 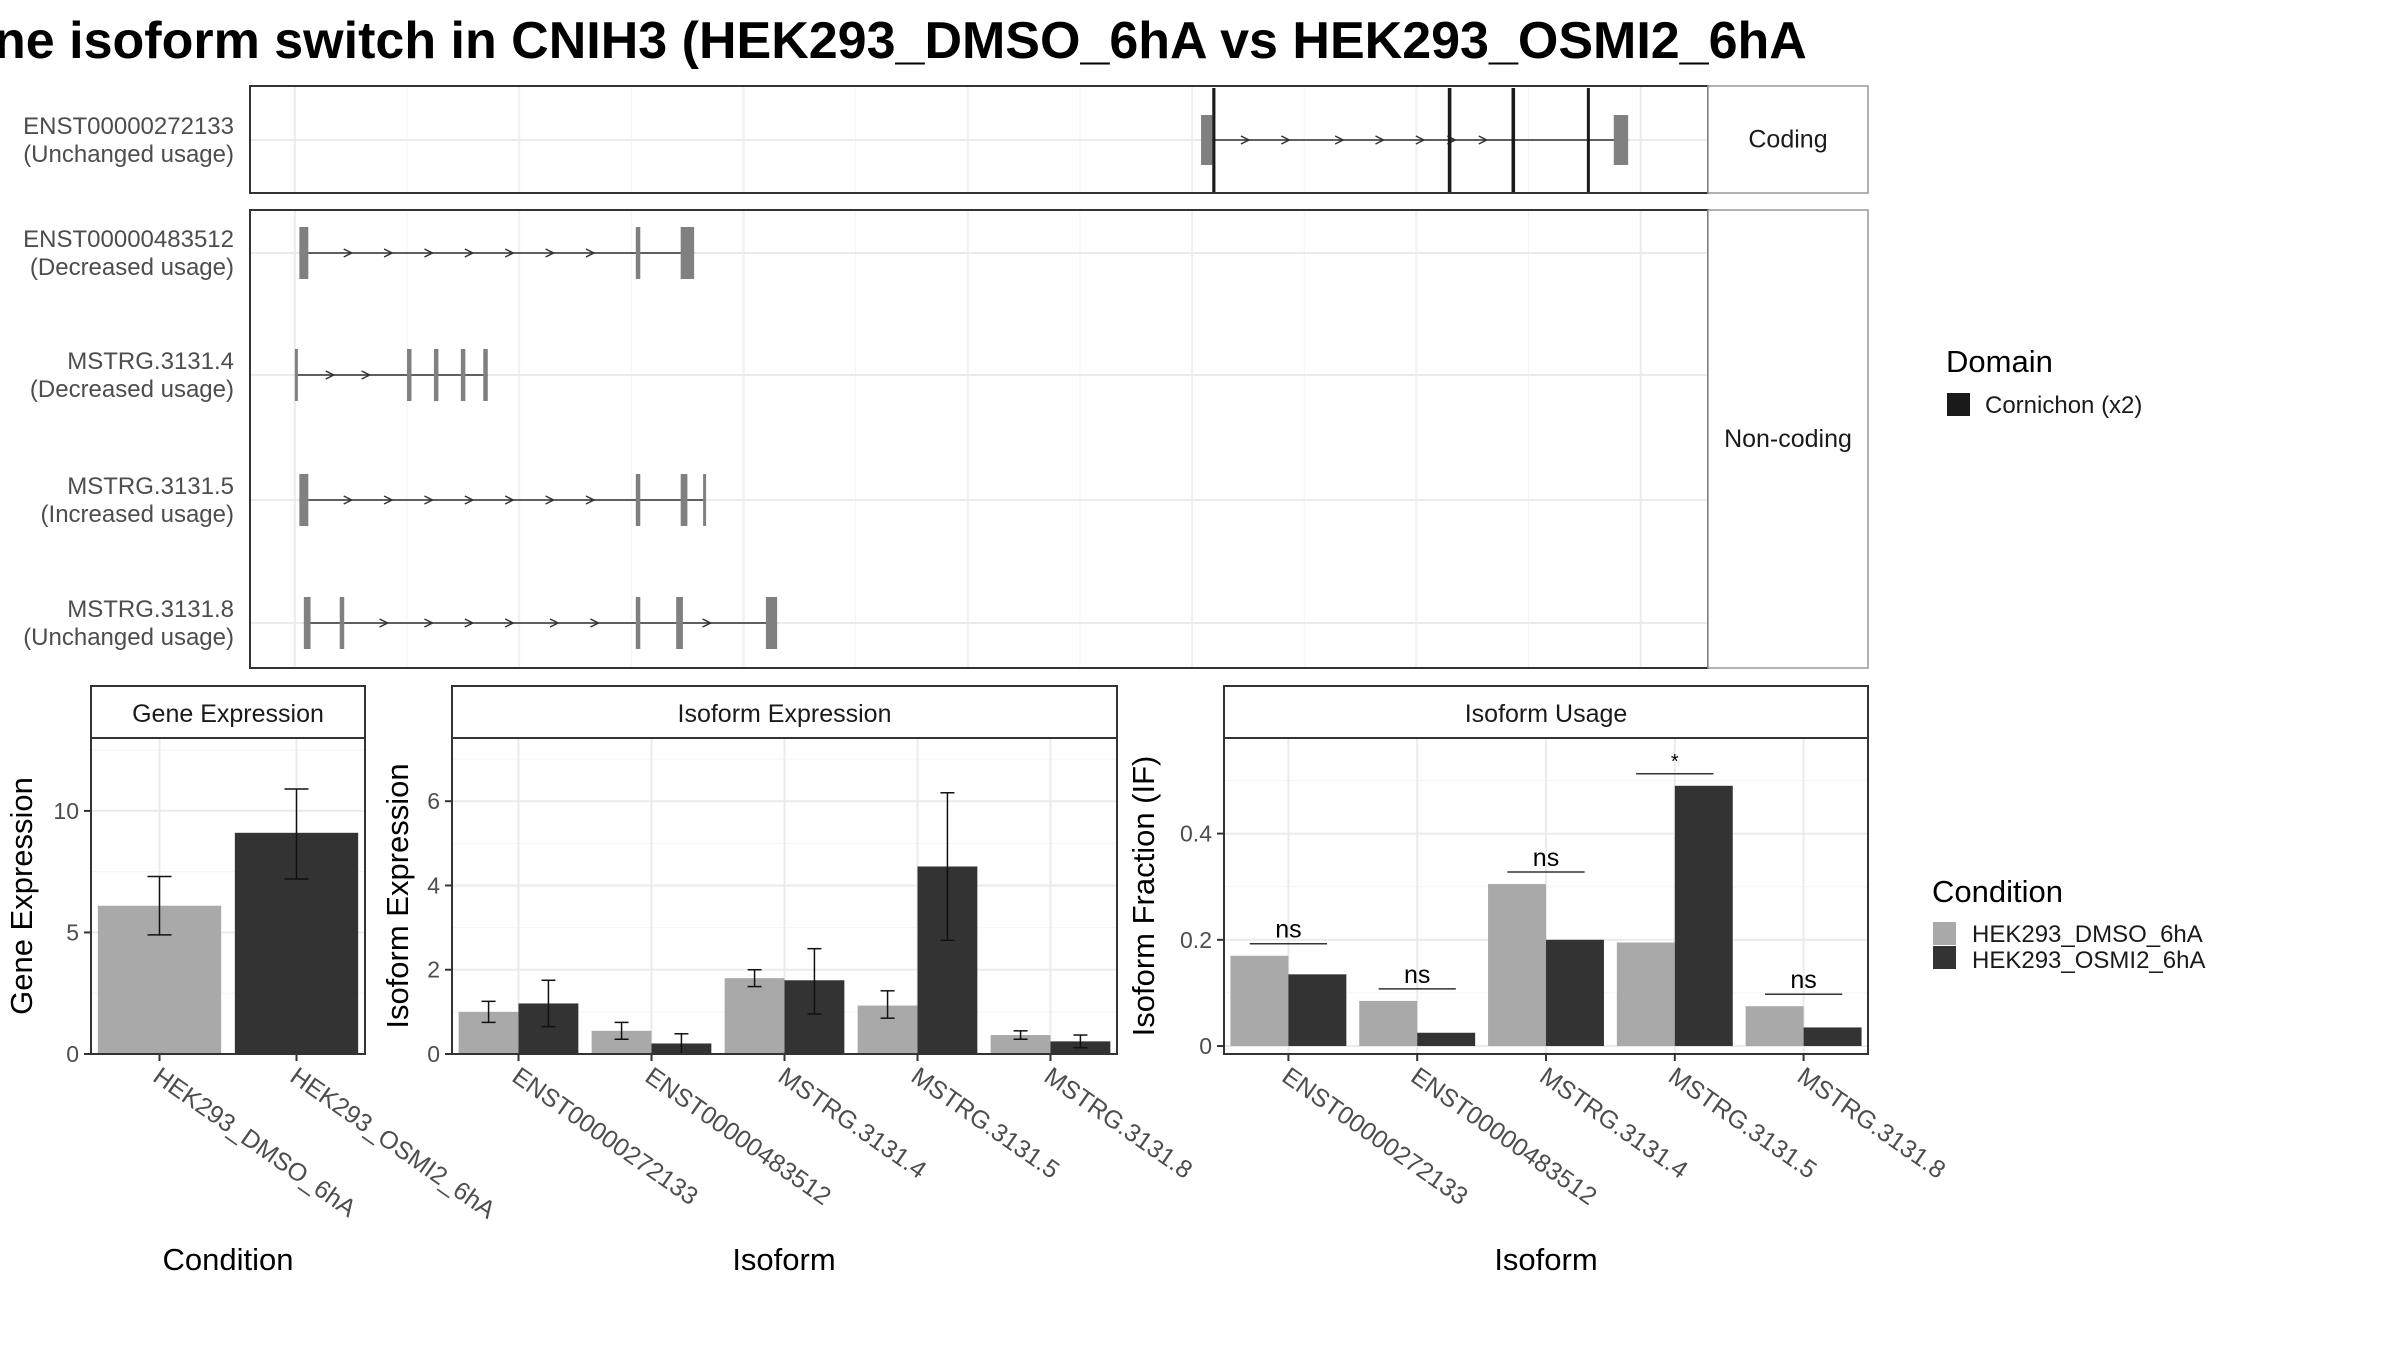 What do you see at coordinates (228, 896) in the screenshot?
I see `panel-border` at bounding box center [228, 896].